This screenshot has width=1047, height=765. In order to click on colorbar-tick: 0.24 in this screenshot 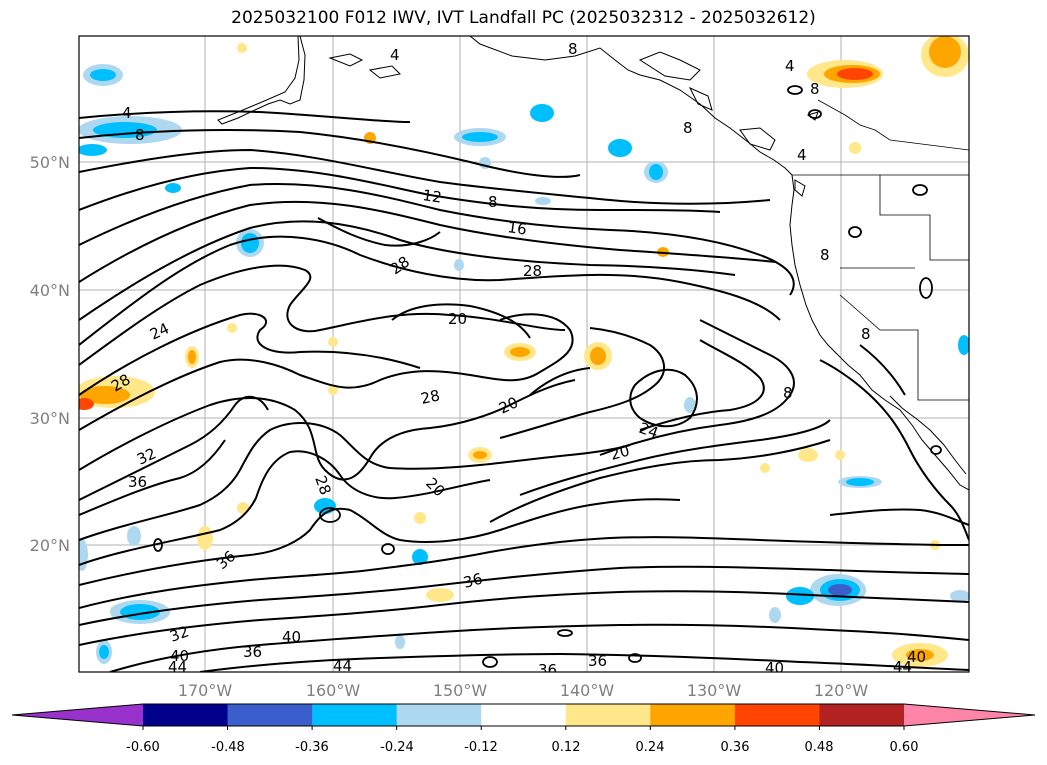, I will do `click(650, 747)`.